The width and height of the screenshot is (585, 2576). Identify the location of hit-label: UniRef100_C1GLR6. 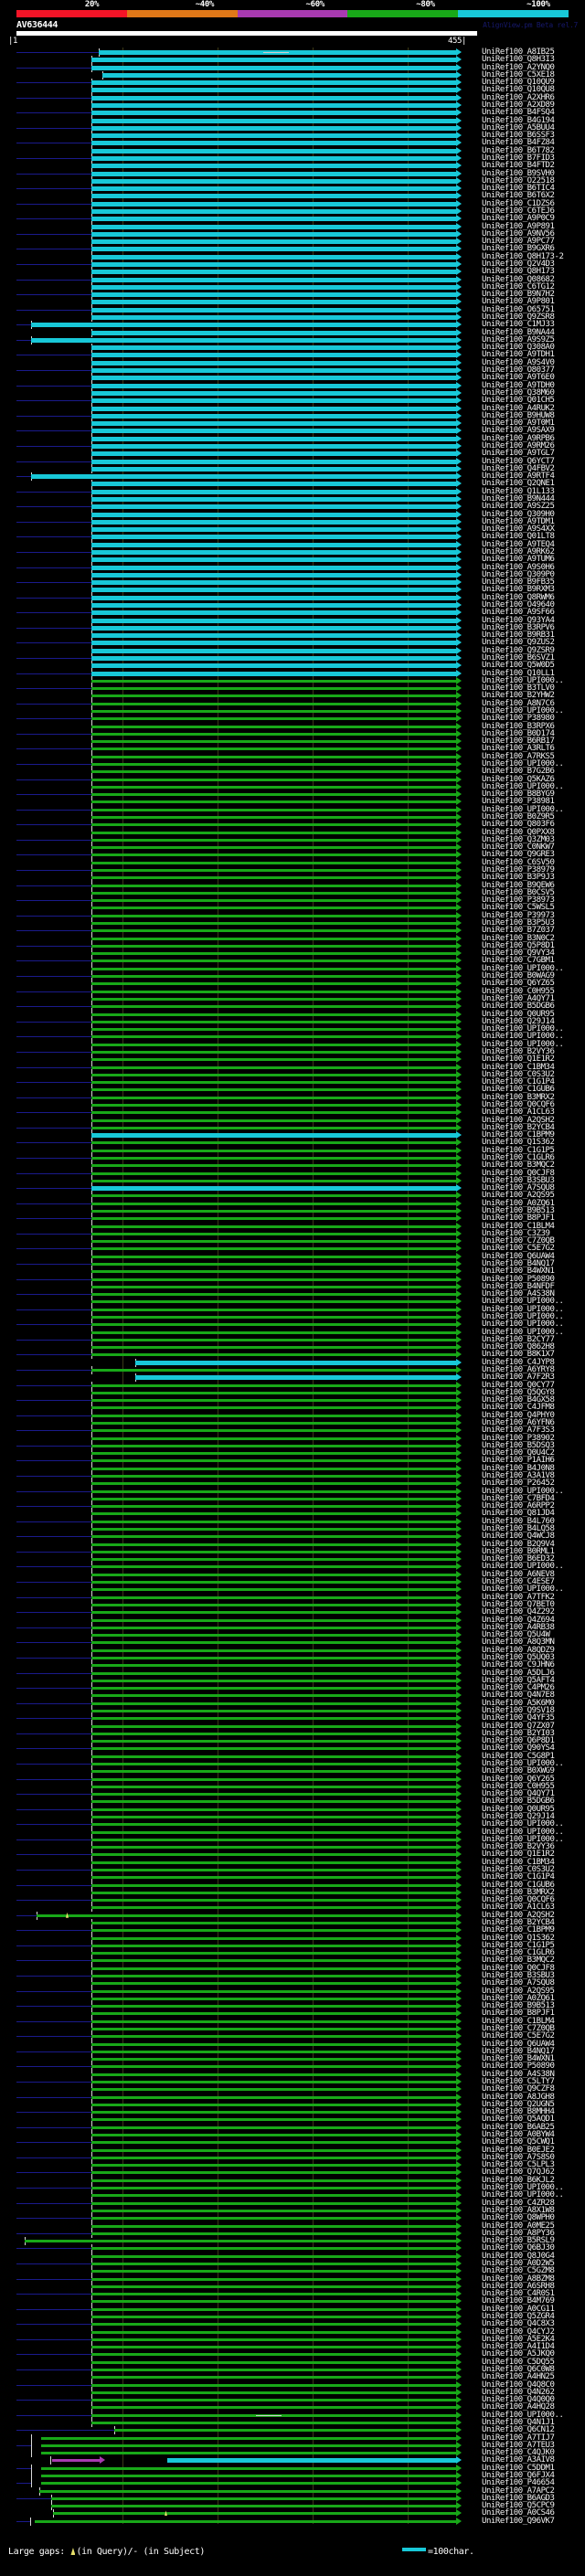
(518, 1953).